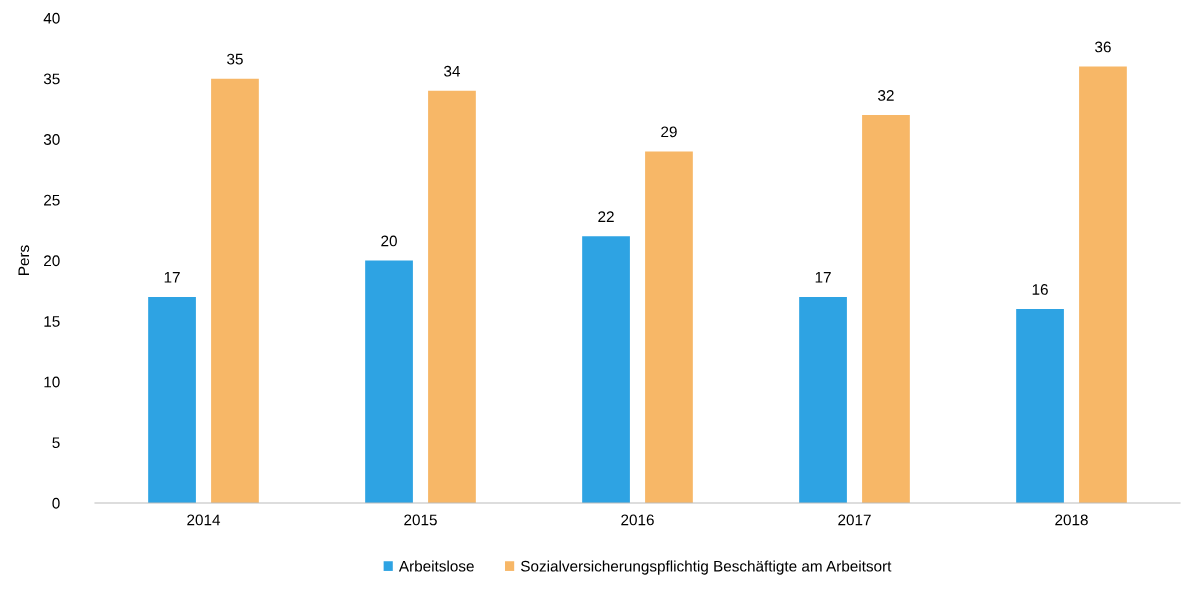 The width and height of the screenshot is (1203, 595). Describe the element at coordinates (56, 443) in the screenshot. I see `y-tick-label: 5` at that location.